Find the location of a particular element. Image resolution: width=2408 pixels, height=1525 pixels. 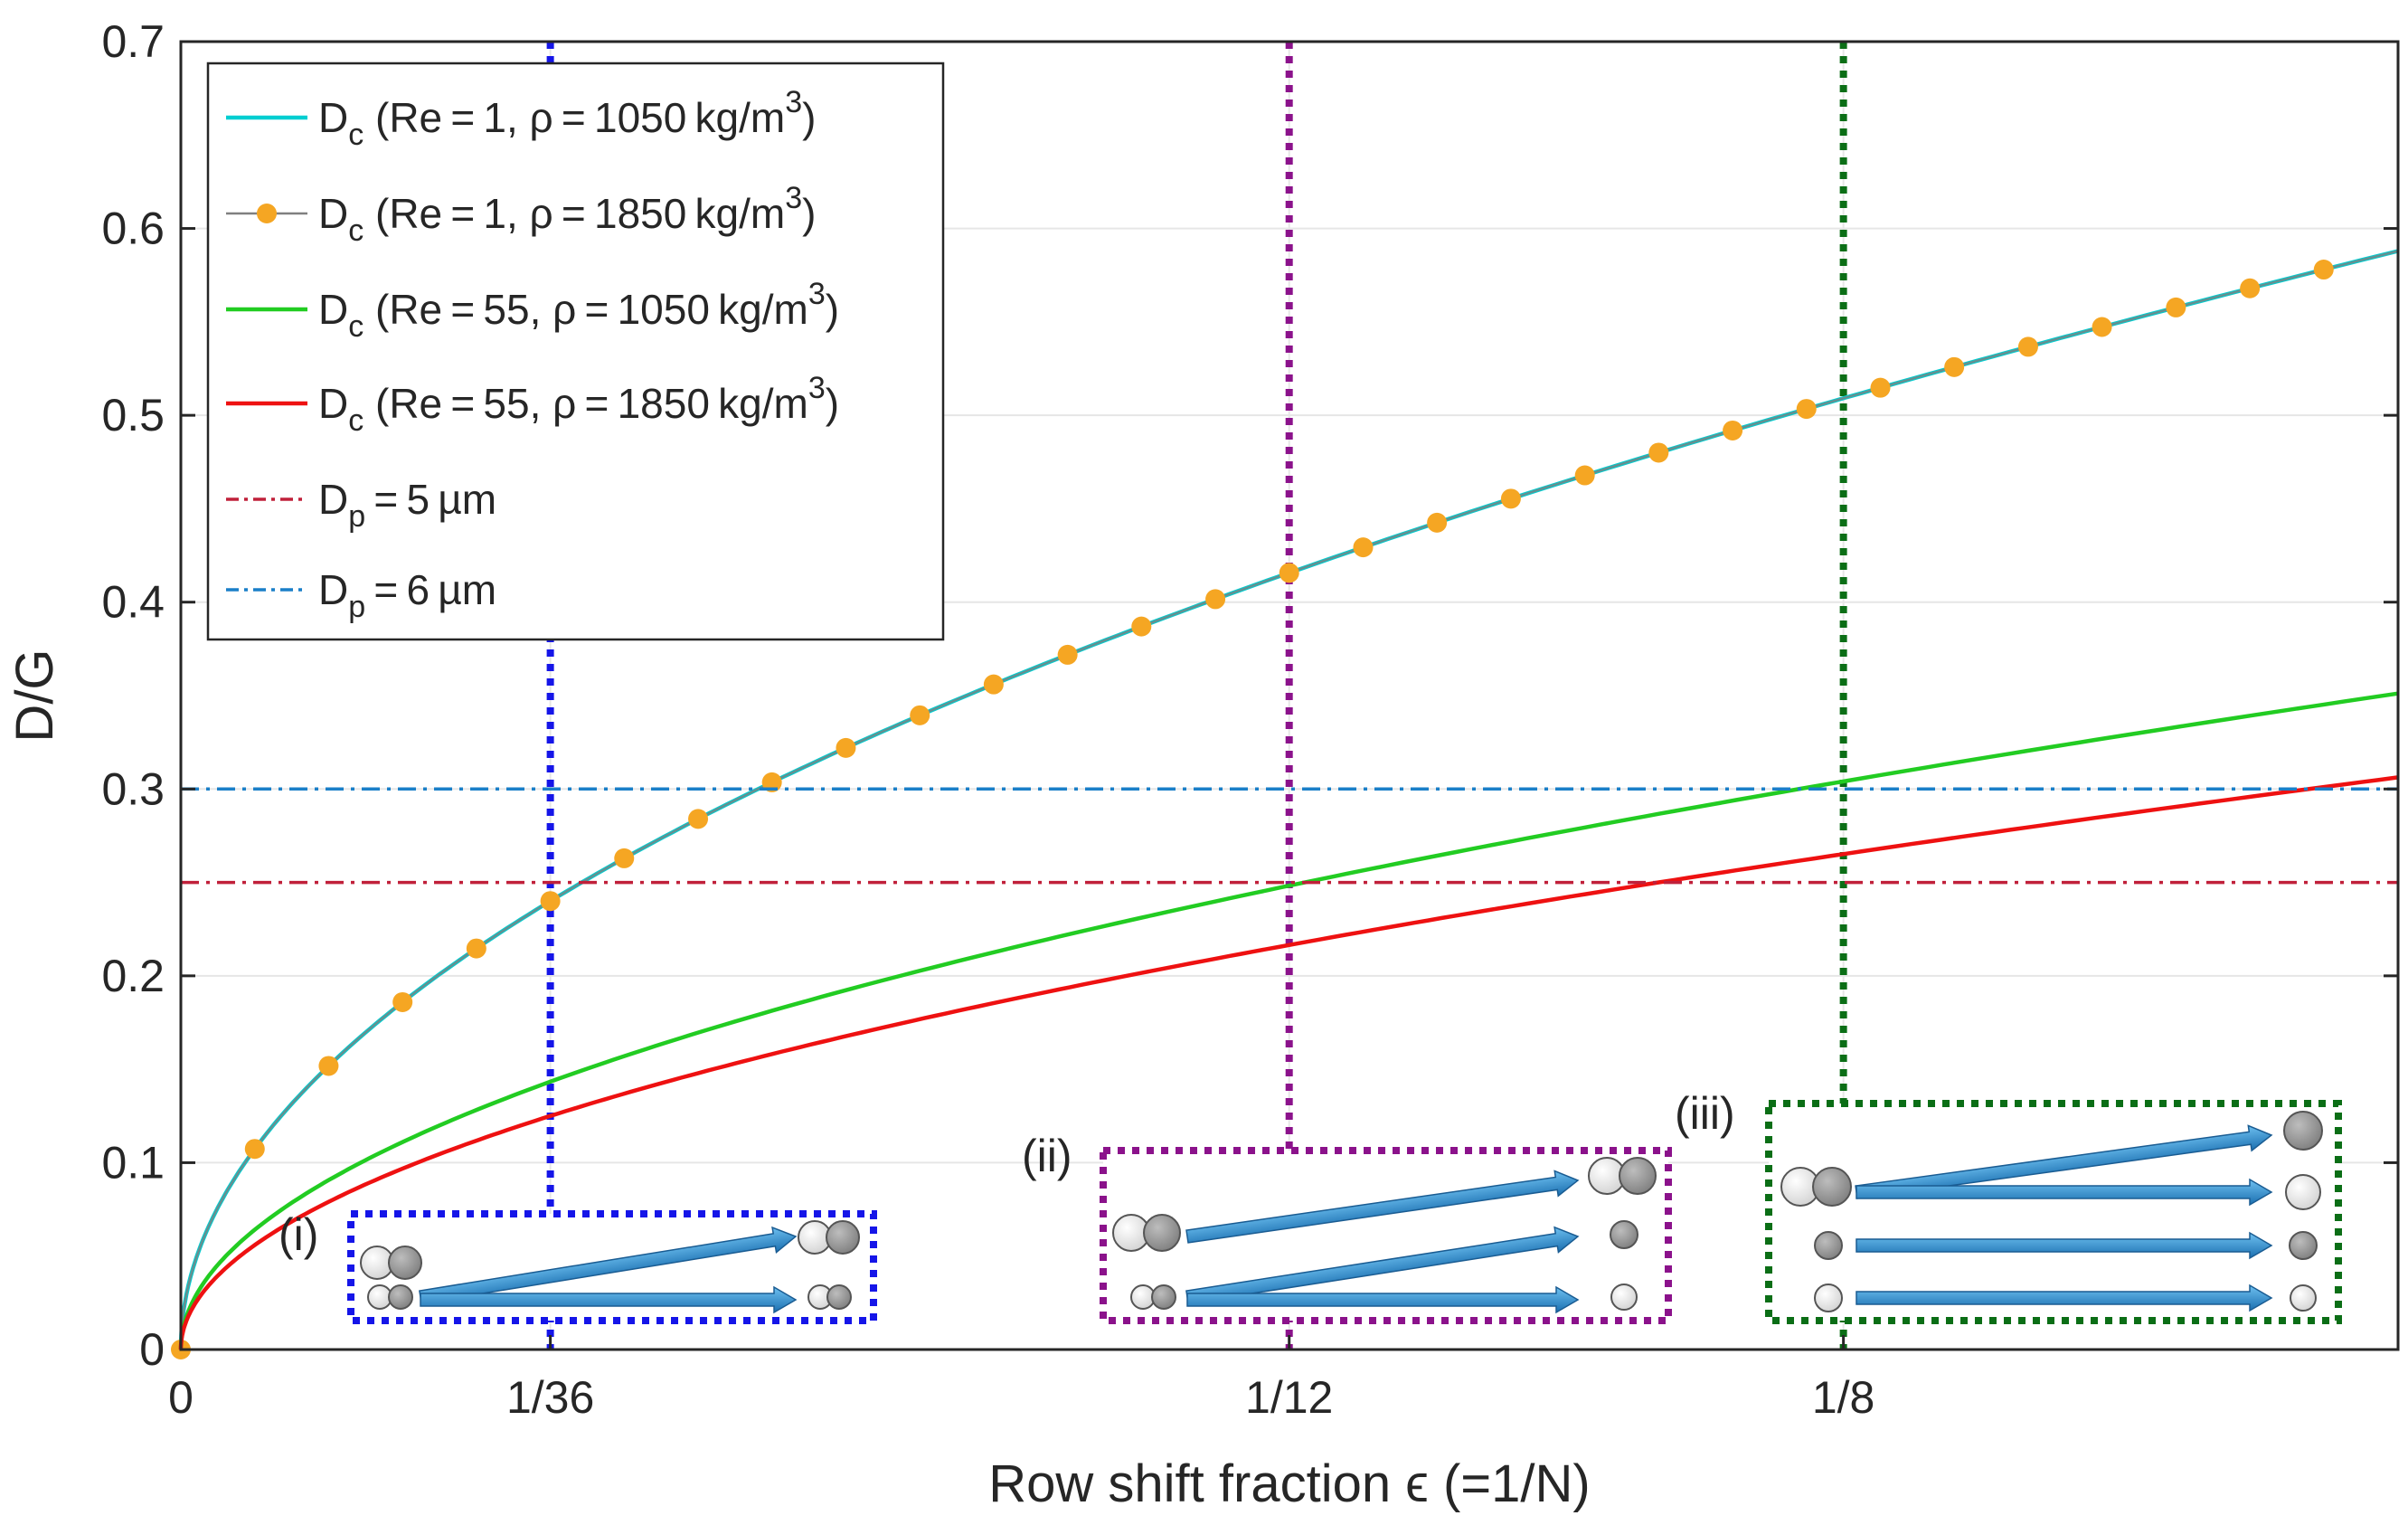

legend-item-1: Dc (Re = 1, ρ = 1050 kg/m3) is located at coordinates (521, 119).